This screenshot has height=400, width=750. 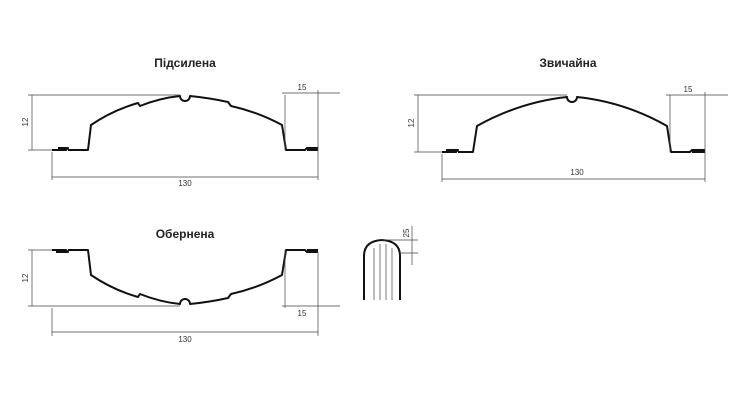 I want to click on side-view: 25, so click(x=390, y=263).